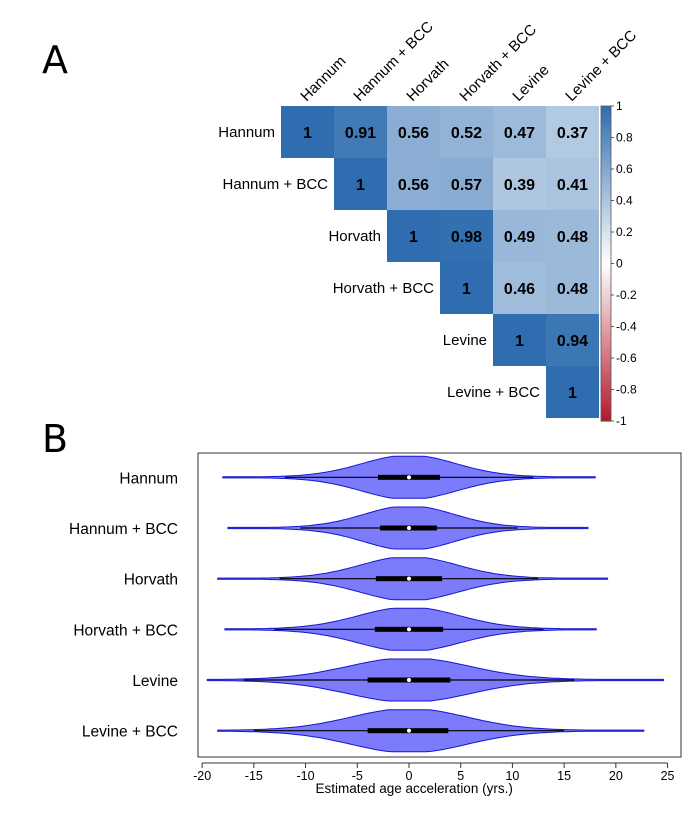  Describe the element at coordinates (148, 478) in the screenshot. I see `violin-category-label: Hannum` at that location.